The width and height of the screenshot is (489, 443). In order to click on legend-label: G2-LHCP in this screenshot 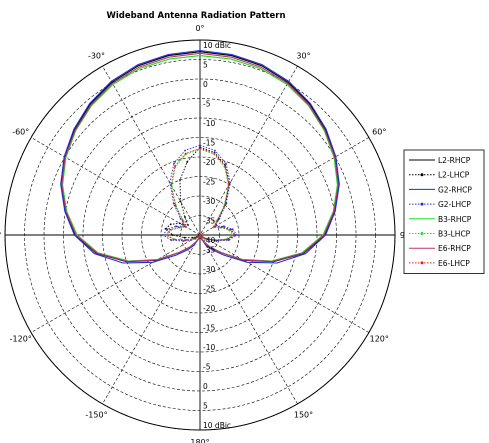, I will do `click(454, 204)`.